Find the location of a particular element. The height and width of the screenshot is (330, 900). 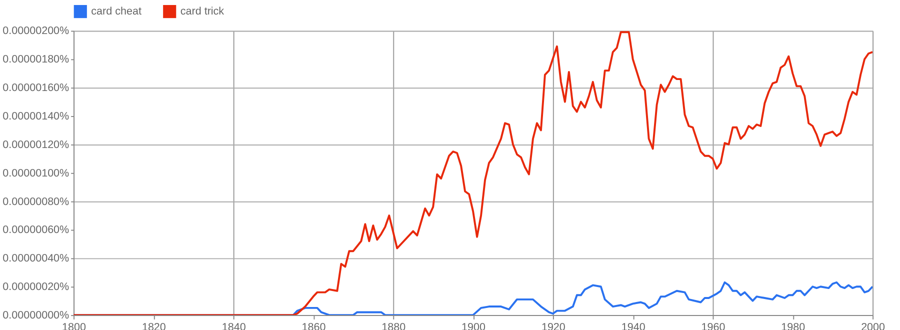

y-tick-label: 0.00000180% is located at coordinates (36, 60).